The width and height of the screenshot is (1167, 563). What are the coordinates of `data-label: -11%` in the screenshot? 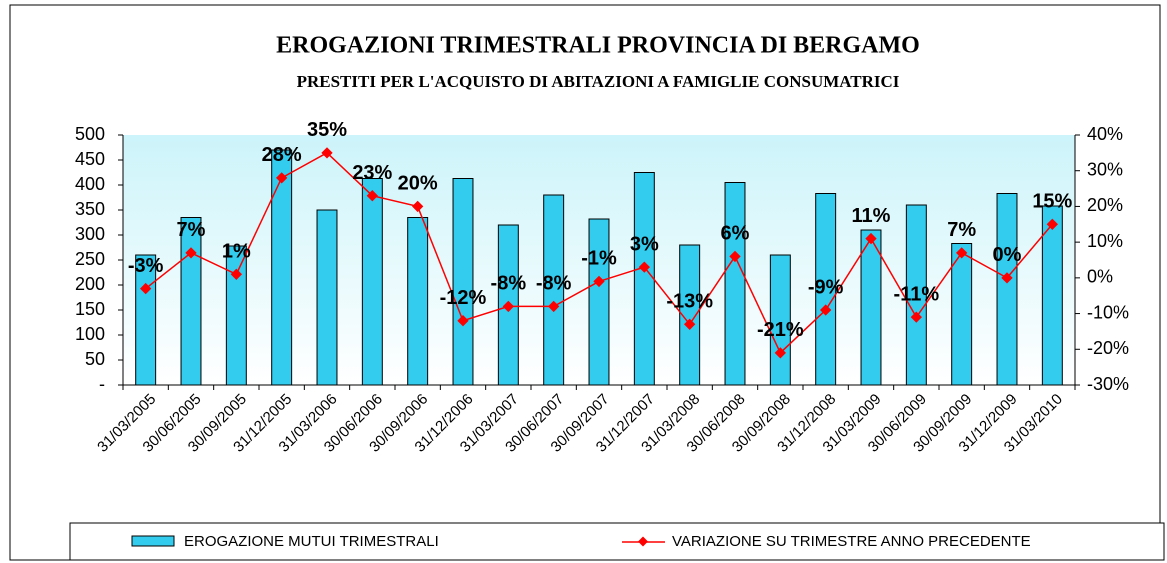 It's located at (917, 294).